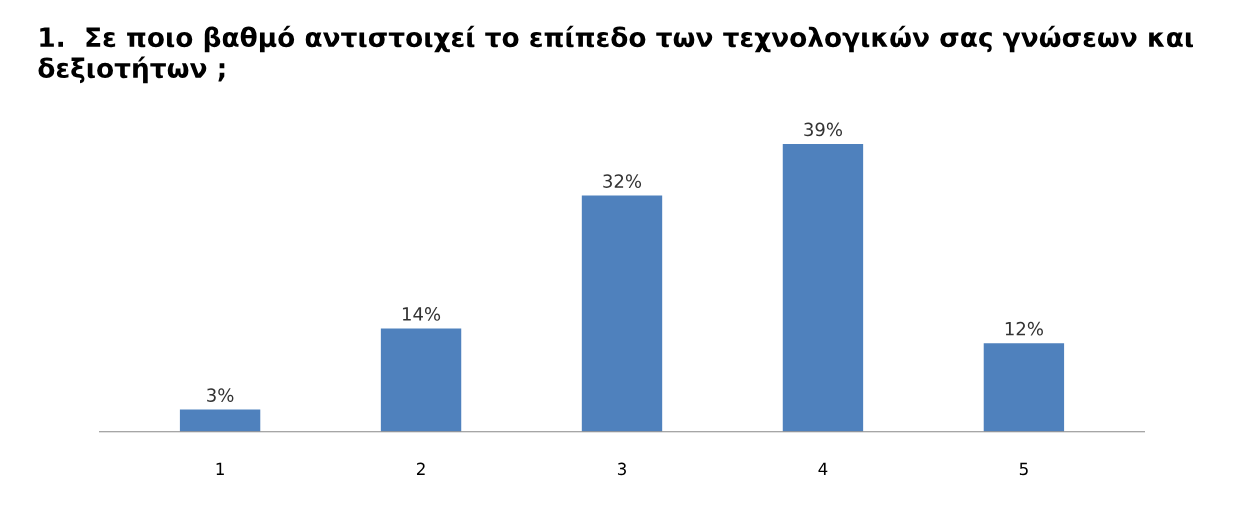 This screenshot has width=1244, height=514. Describe the element at coordinates (421, 314) in the screenshot. I see `data-label: 14%` at that location.